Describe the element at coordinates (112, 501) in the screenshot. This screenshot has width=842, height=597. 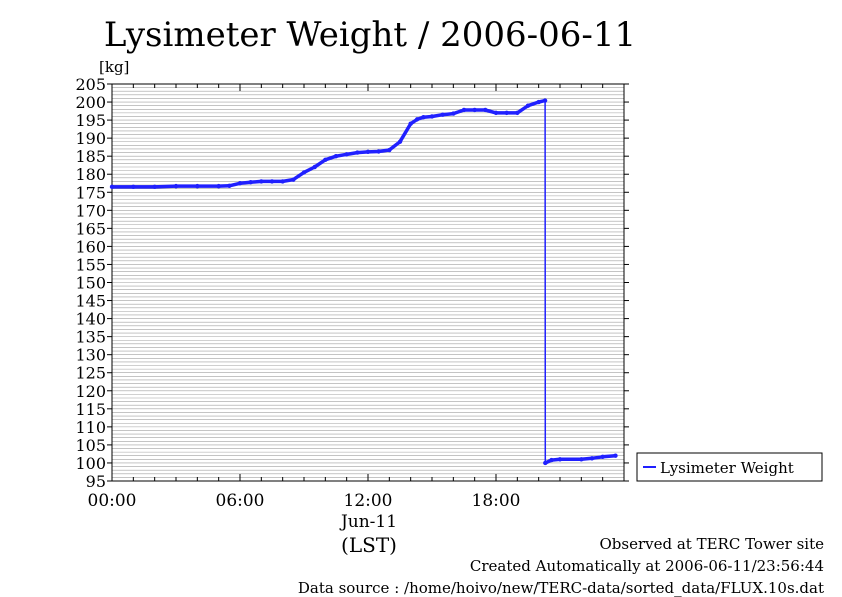
I see `x-tick-label: 00:00` at that location.